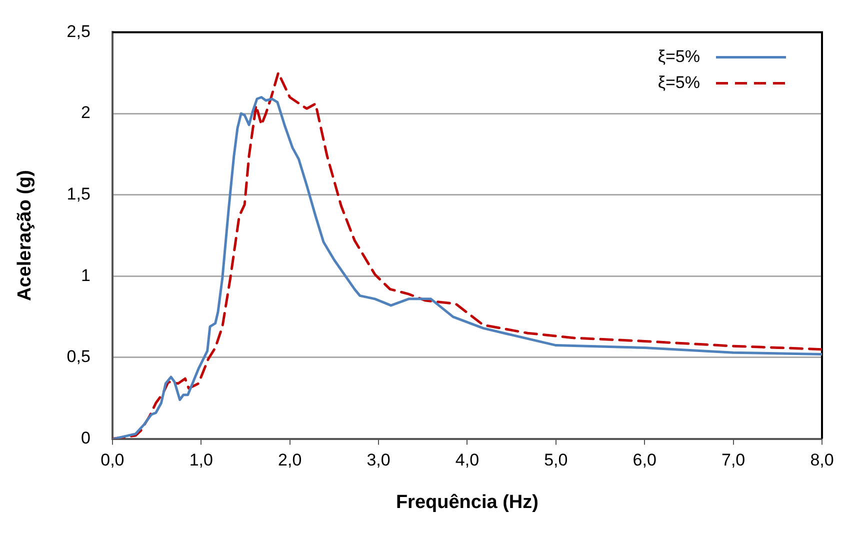 The height and width of the screenshot is (536, 846). What do you see at coordinates (85, 275) in the screenshot?
I see `y-tick-label: 1` at bounding box center [85, 275].